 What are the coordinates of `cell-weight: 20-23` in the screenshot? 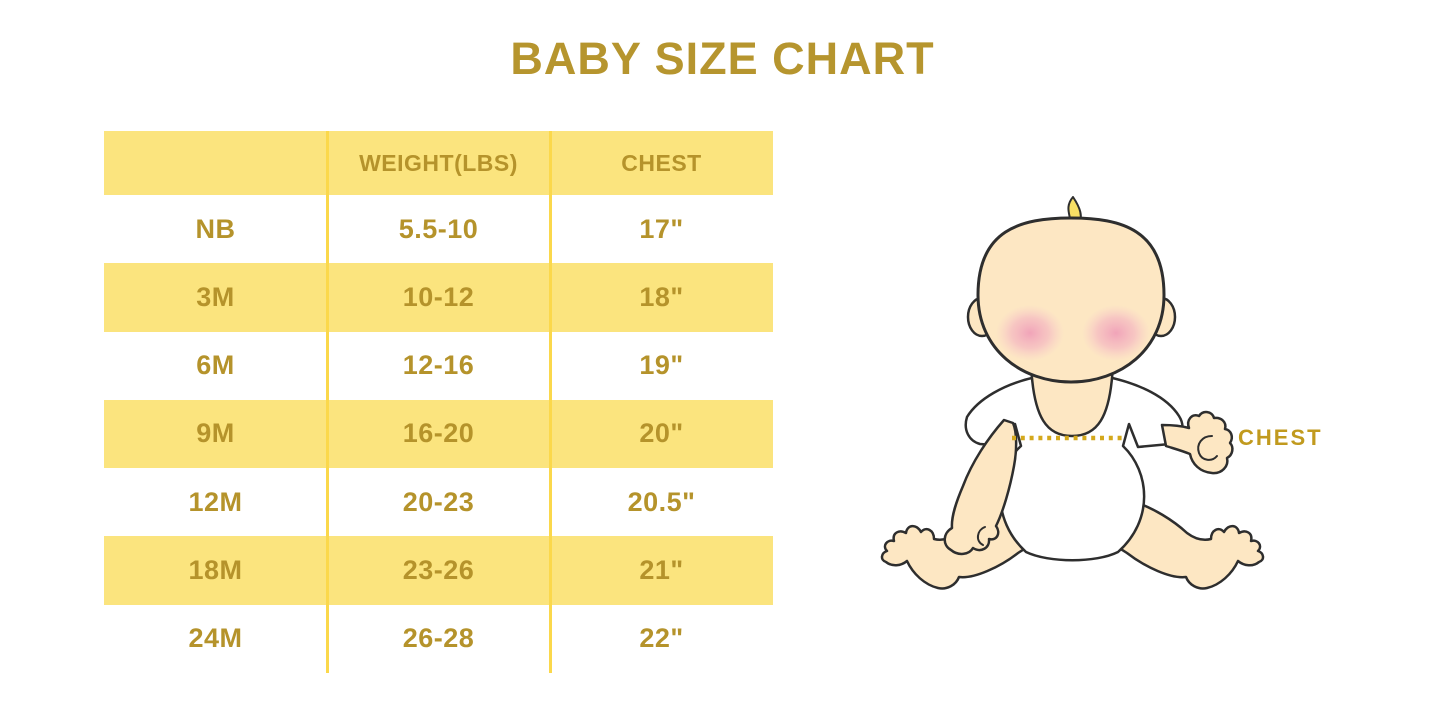 It's located at (438, 501).